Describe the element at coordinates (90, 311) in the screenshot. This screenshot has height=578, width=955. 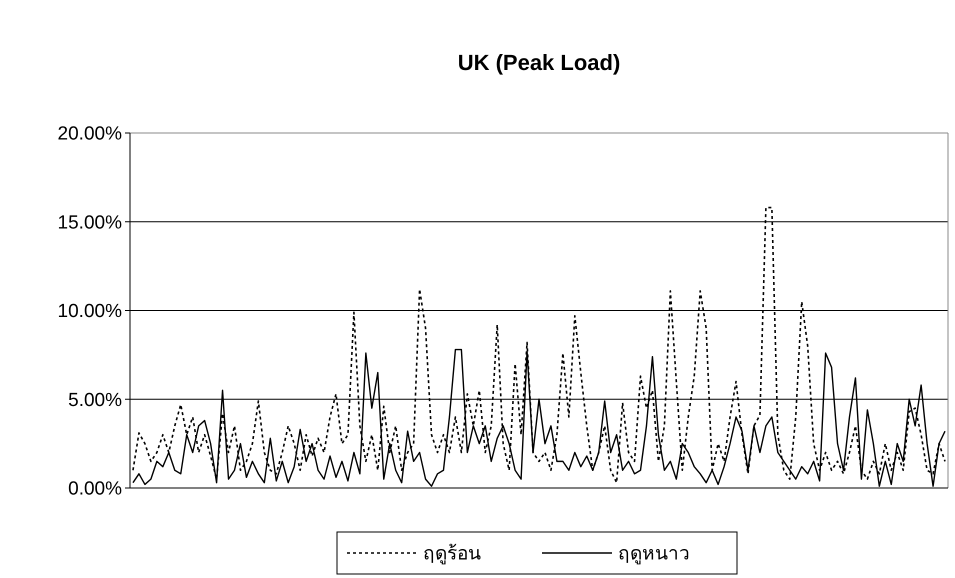
I see `y-tick-label: 10.00%` at that location.